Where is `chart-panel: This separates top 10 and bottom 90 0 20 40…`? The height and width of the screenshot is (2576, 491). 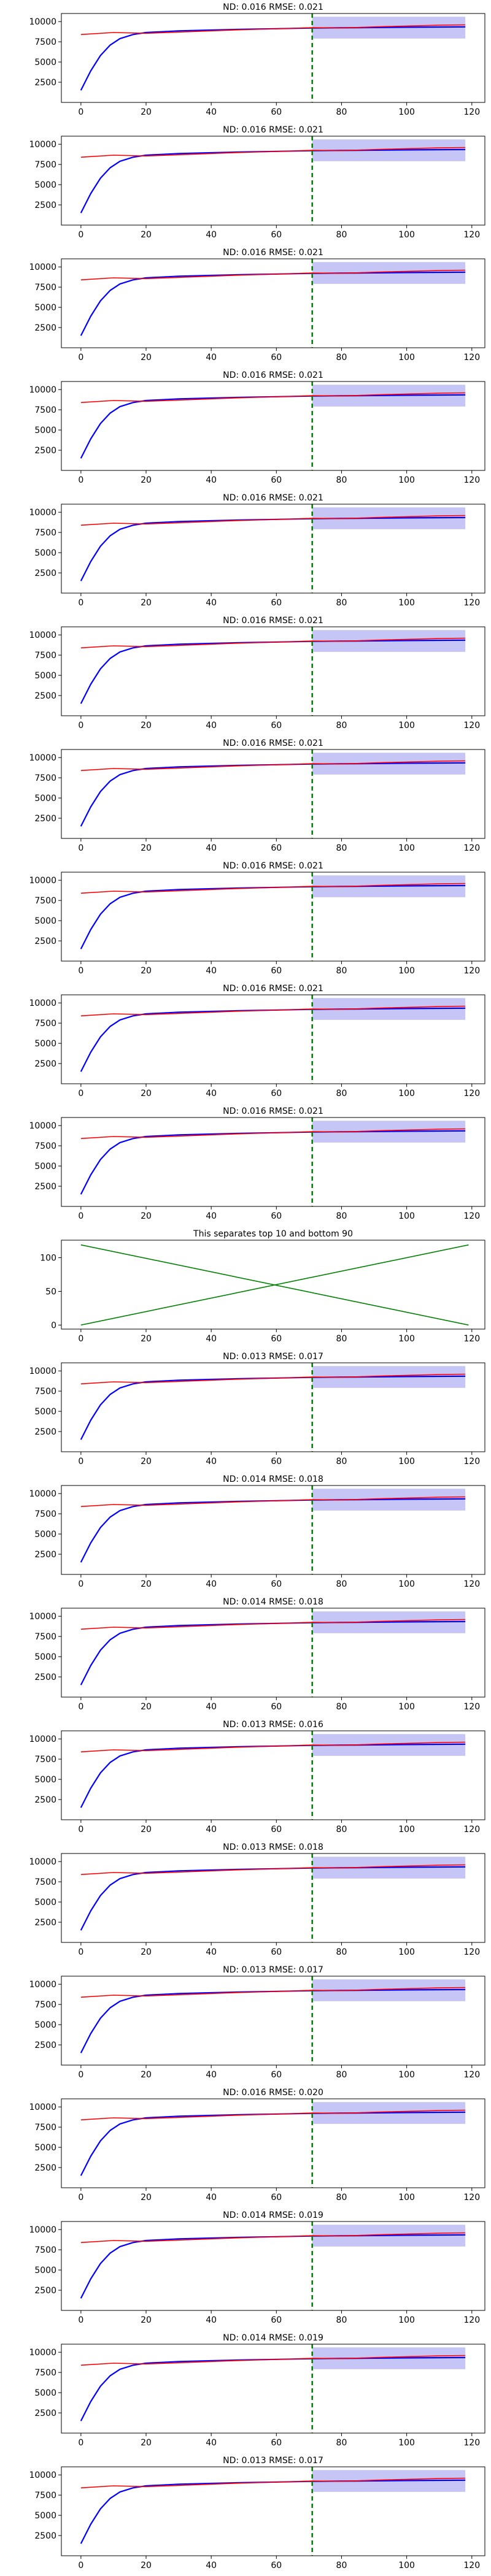 chart-panel: This separates top 10 and bottom 90 0 20 40… is located at coordinates (262, 1286).